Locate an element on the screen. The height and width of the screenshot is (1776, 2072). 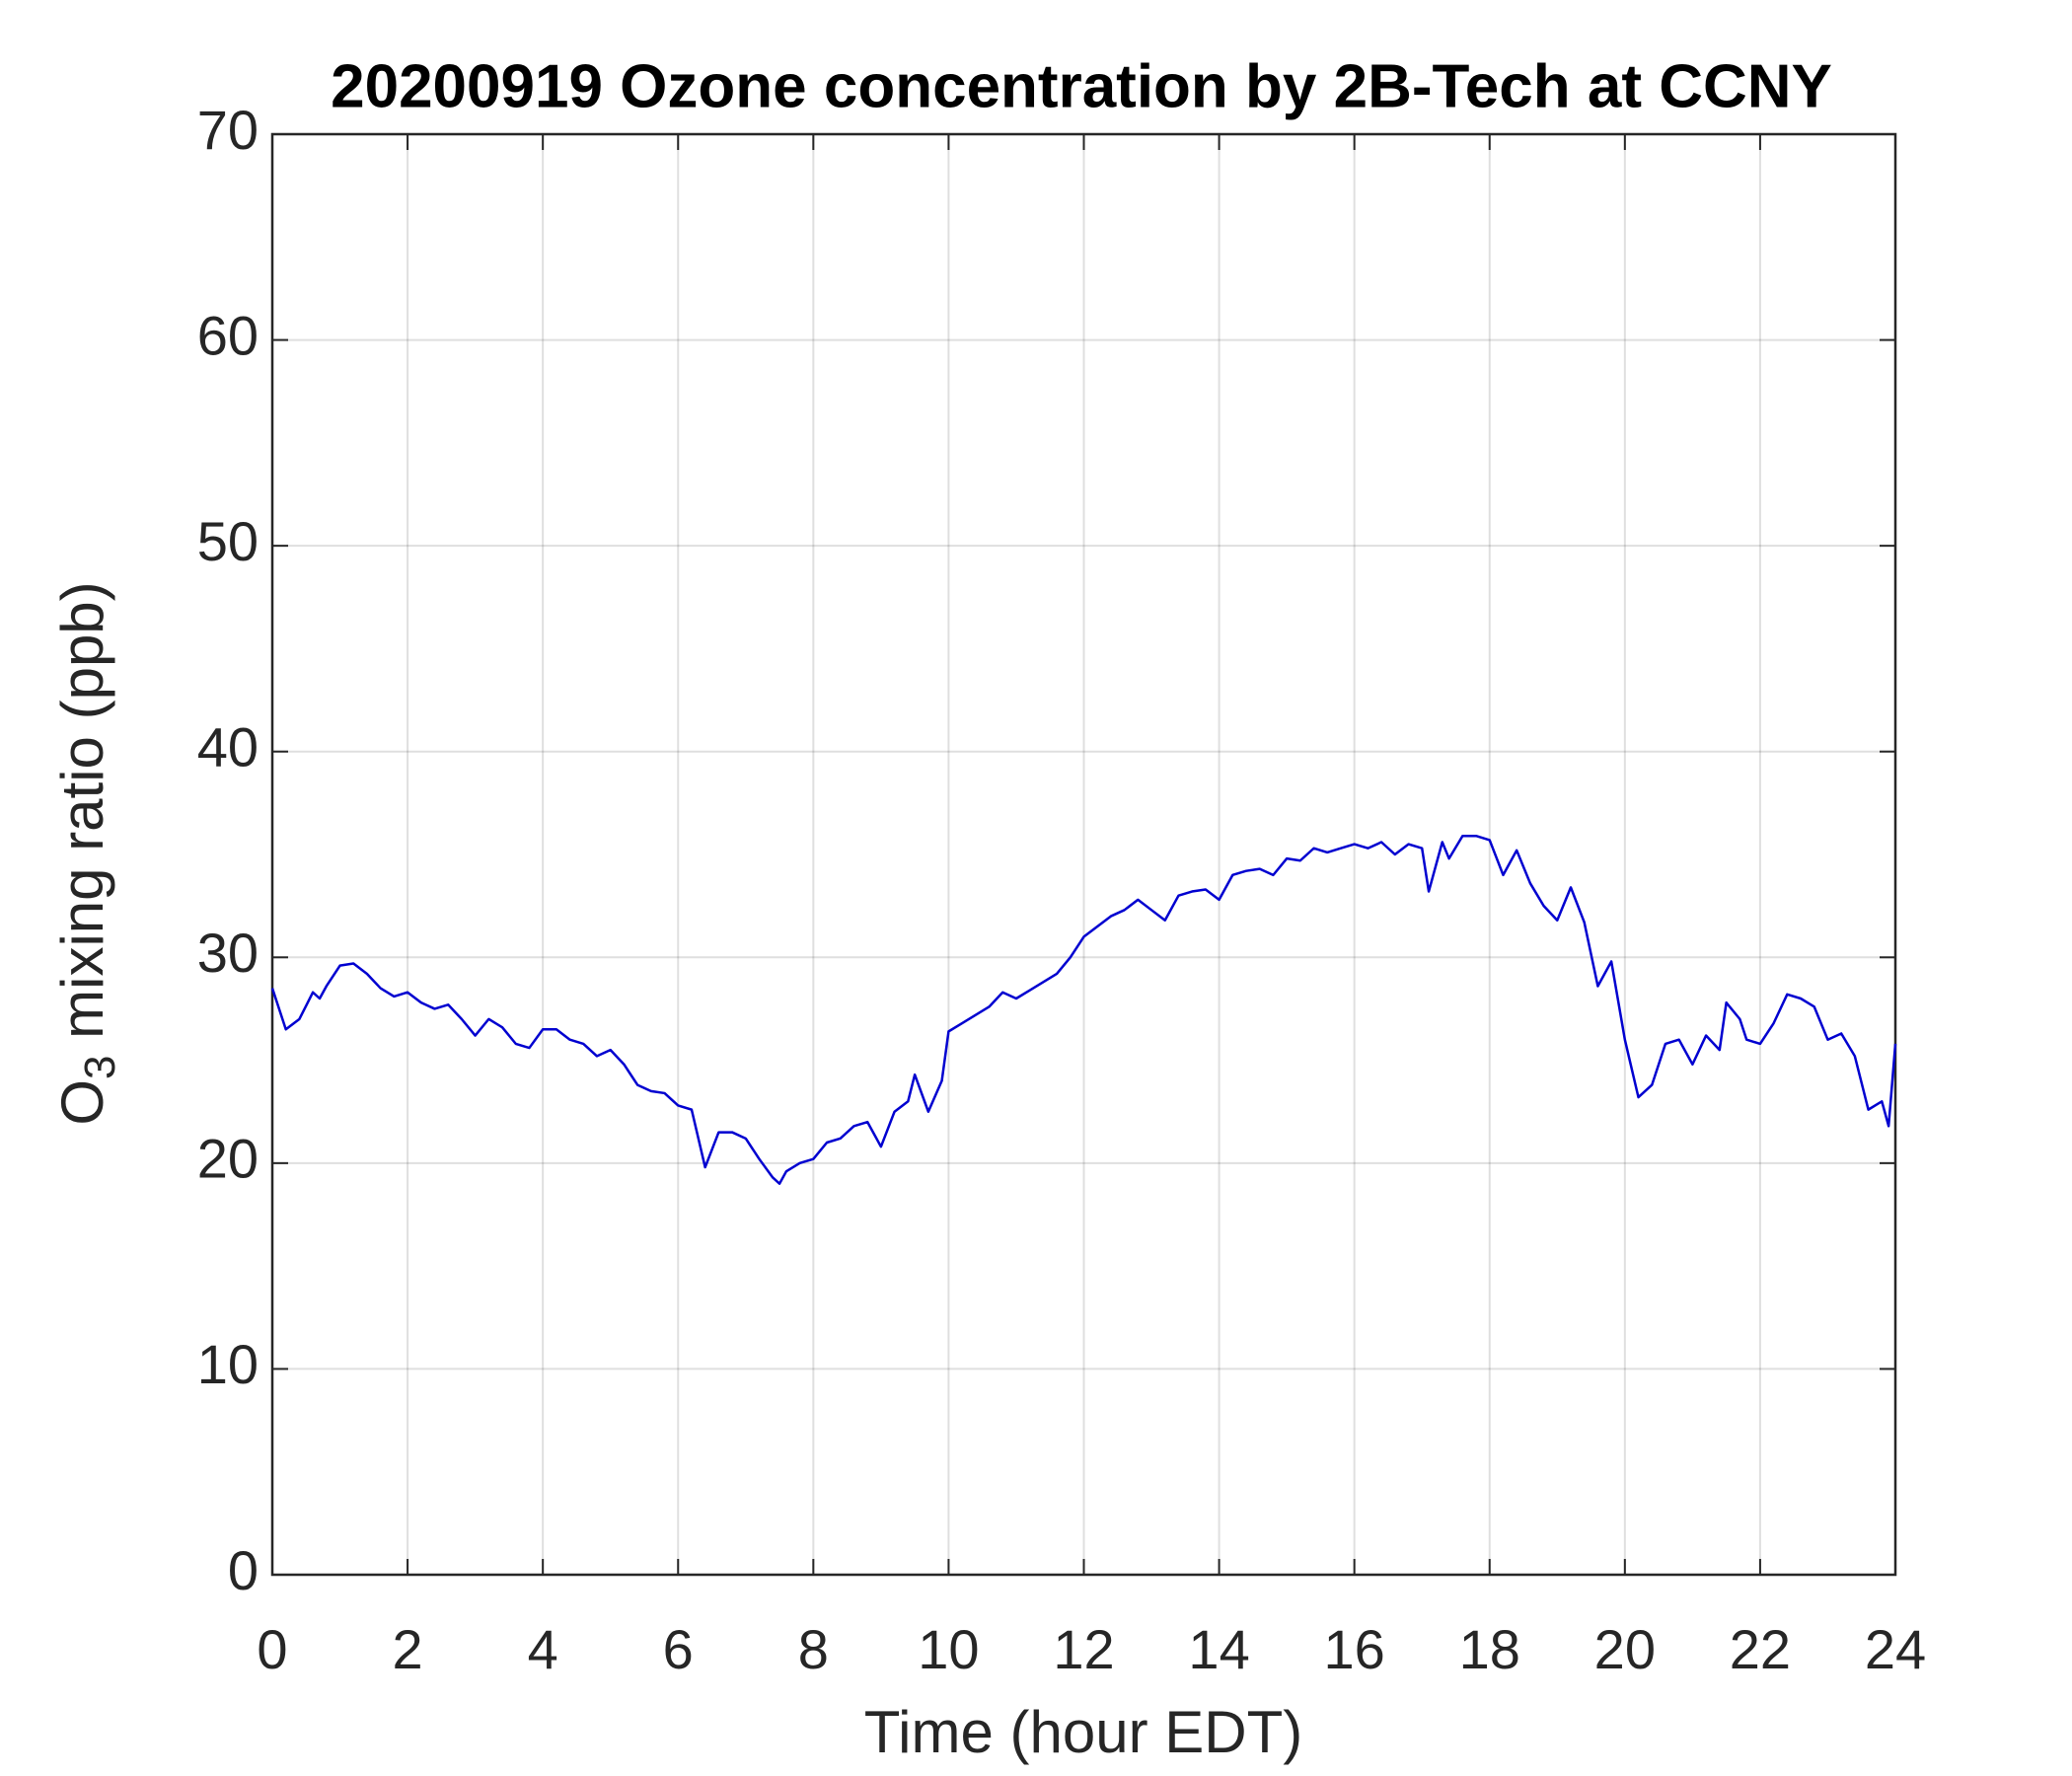
x-tick-label: 0 is located at coordinates (272, 1649).